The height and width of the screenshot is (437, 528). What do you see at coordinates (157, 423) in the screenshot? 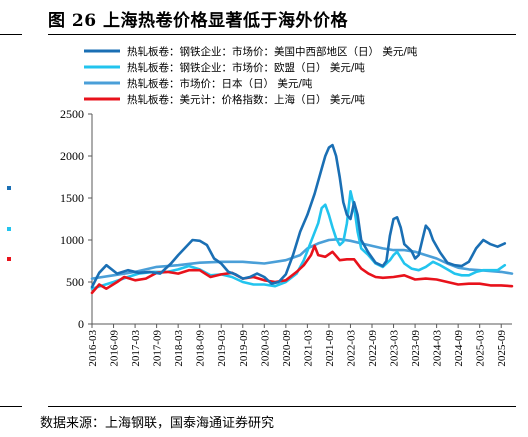
I see `figure-source: 数据来源：上海钢联，国泰海通证券研究` at bounding box center [157, 423].